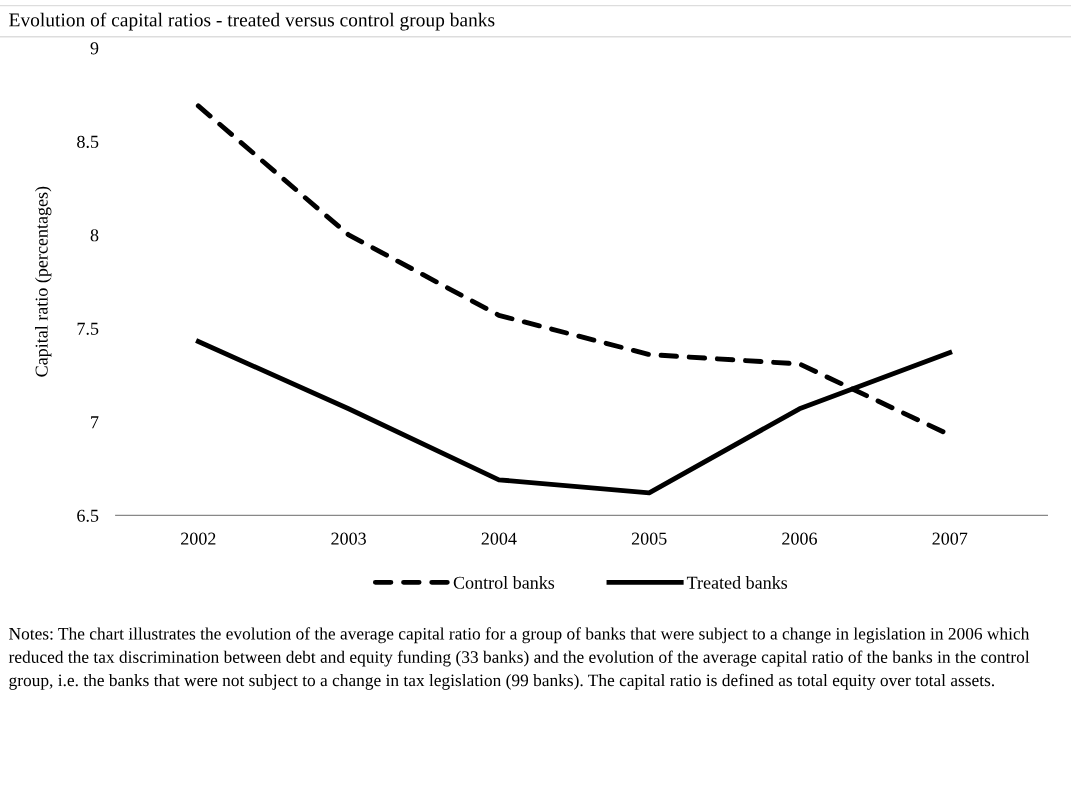 The height and width of the screenshot is (799, 1071). I want to click on x-tick-label: 2004, so click(499, 538).